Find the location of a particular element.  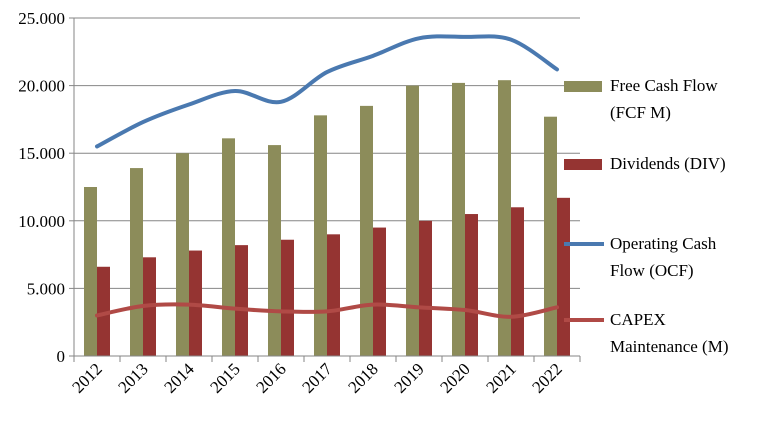

legend-swatch-fcf is located at coordinates (583, 86).